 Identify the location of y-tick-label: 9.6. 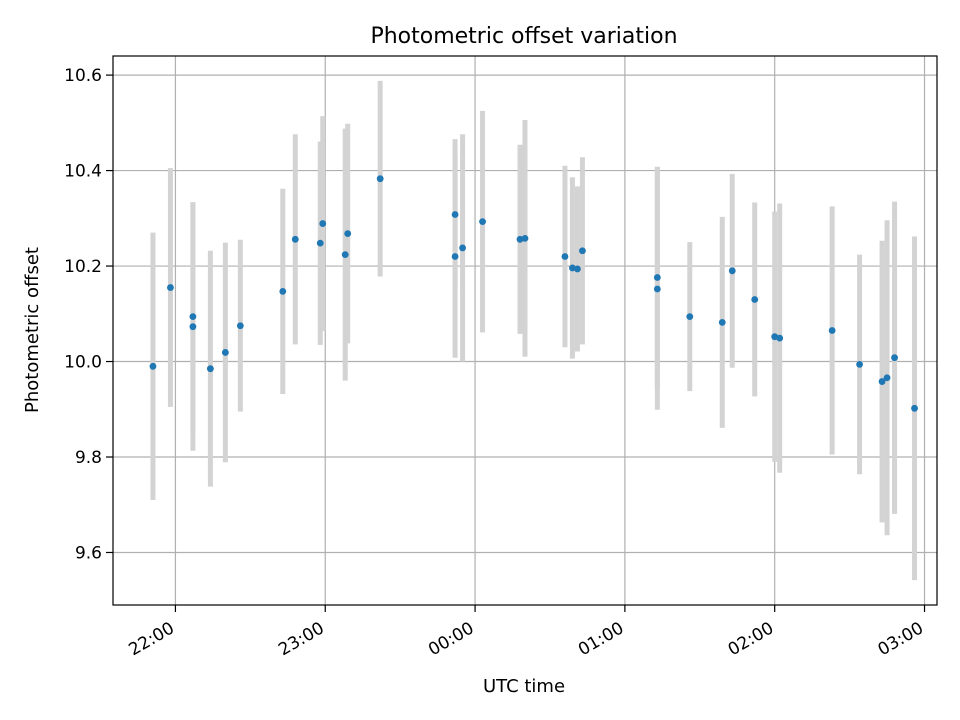
(88, 553).